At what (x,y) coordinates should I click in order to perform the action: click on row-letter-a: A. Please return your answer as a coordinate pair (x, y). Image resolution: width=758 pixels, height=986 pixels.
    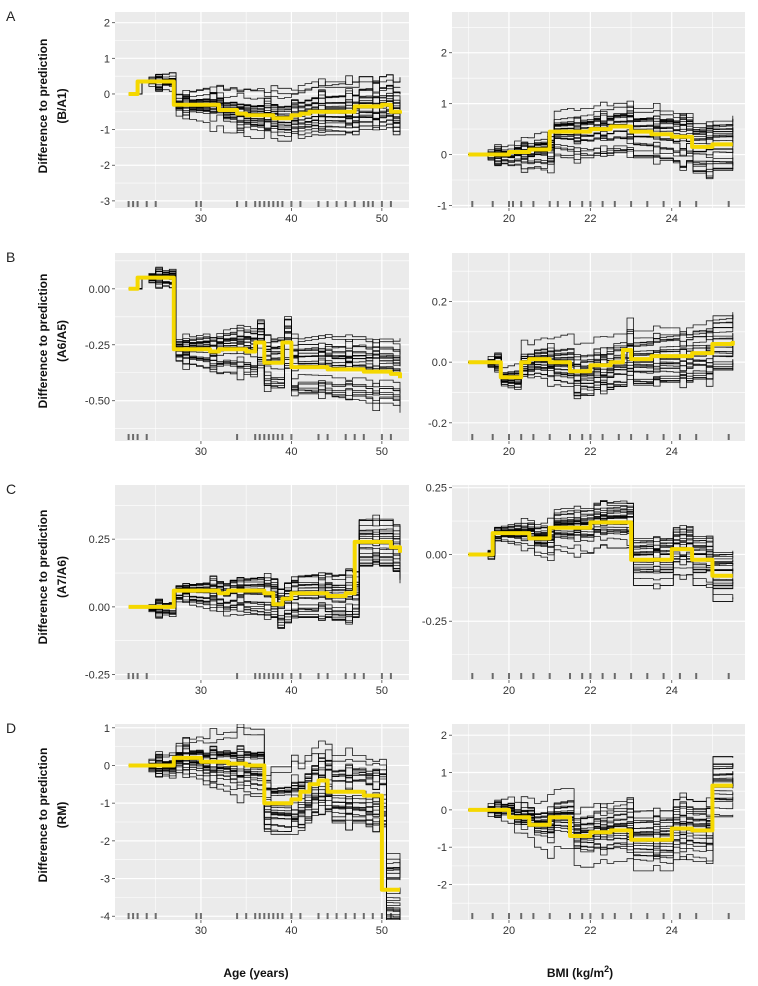
    Looking at the image, I should click on (11, 16).